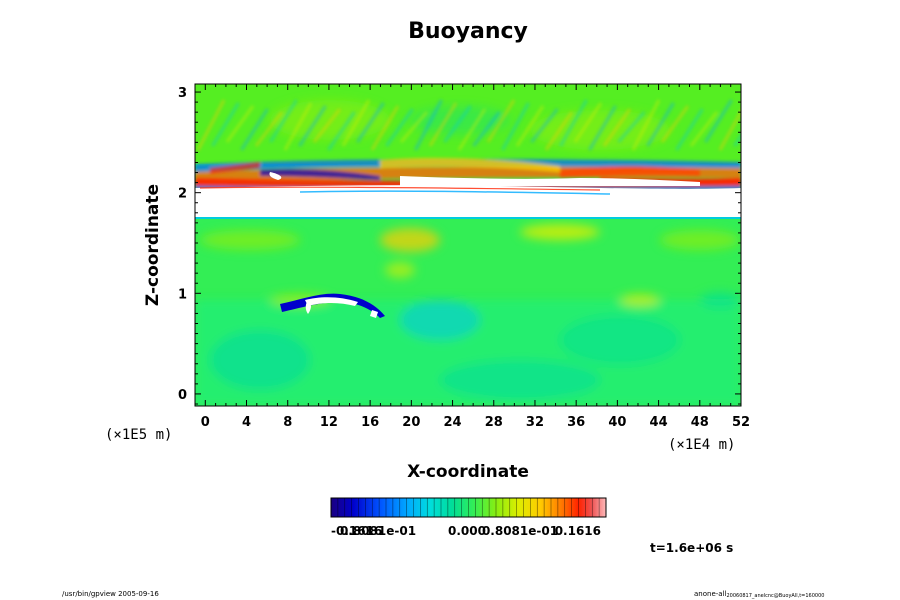 The height and width of the screenshot is (600, 900). What do you see at coordinates (468, 472) in the screenshot?
I see `x-axis-label: X-coordinate` at bounding box center [468, 472].